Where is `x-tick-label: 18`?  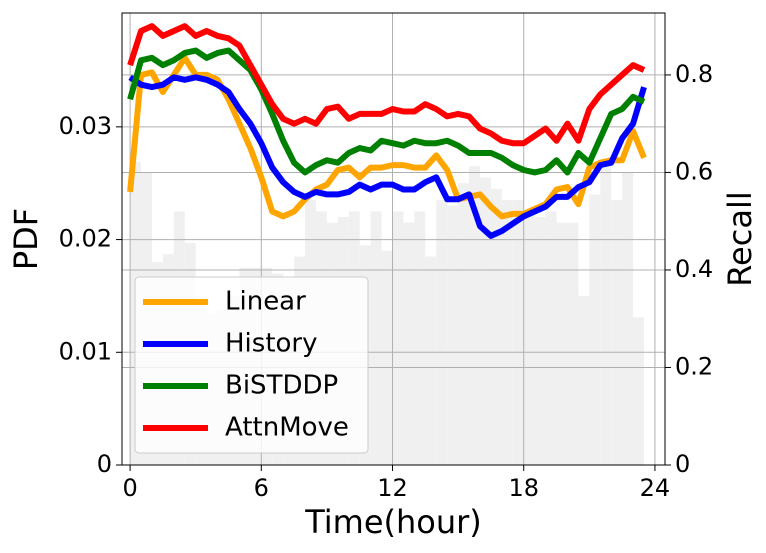
x-tick-label: 18 is located at coordinates (523, 488).